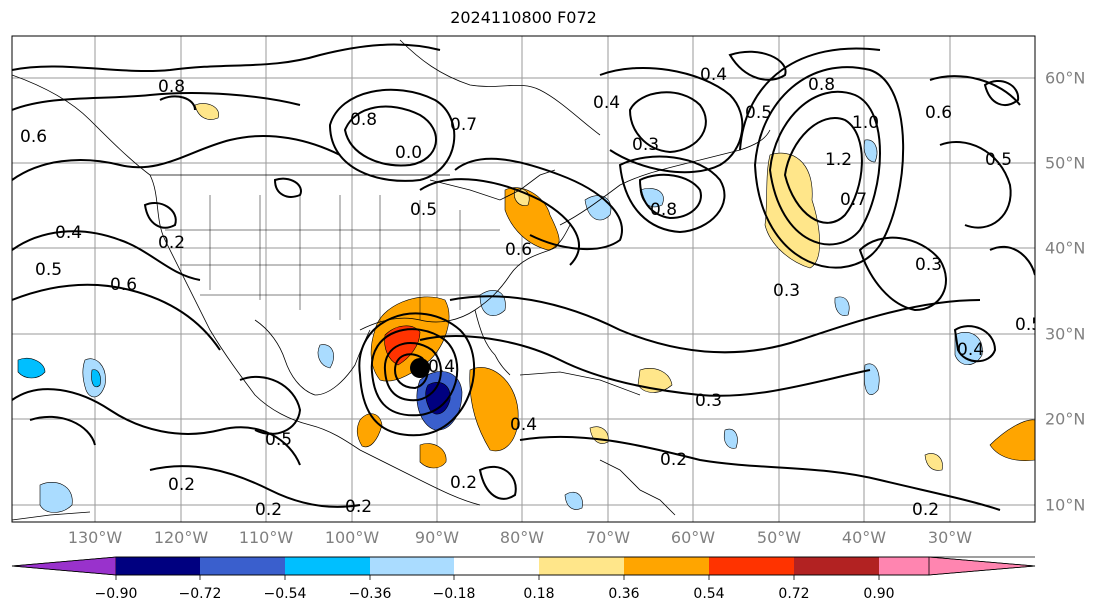 The height and width of the screenshot is (615, 1105). Describe the element at coordinates (285, 594) in the screenshot. I see `colorbar-tick-label: −0.54` at that location.